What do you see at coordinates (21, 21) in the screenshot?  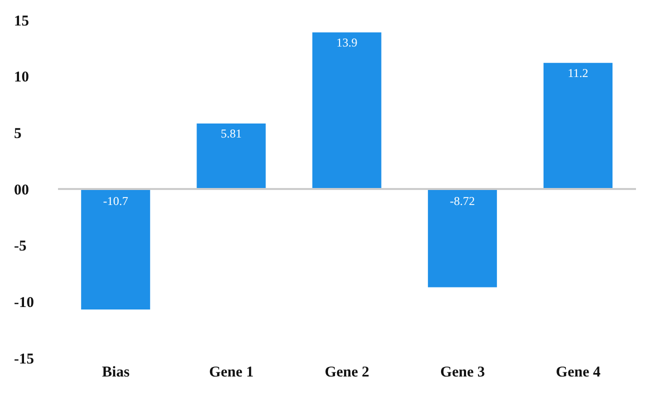 I see `y-tick-label: 15` at bounding box center [21, 21].